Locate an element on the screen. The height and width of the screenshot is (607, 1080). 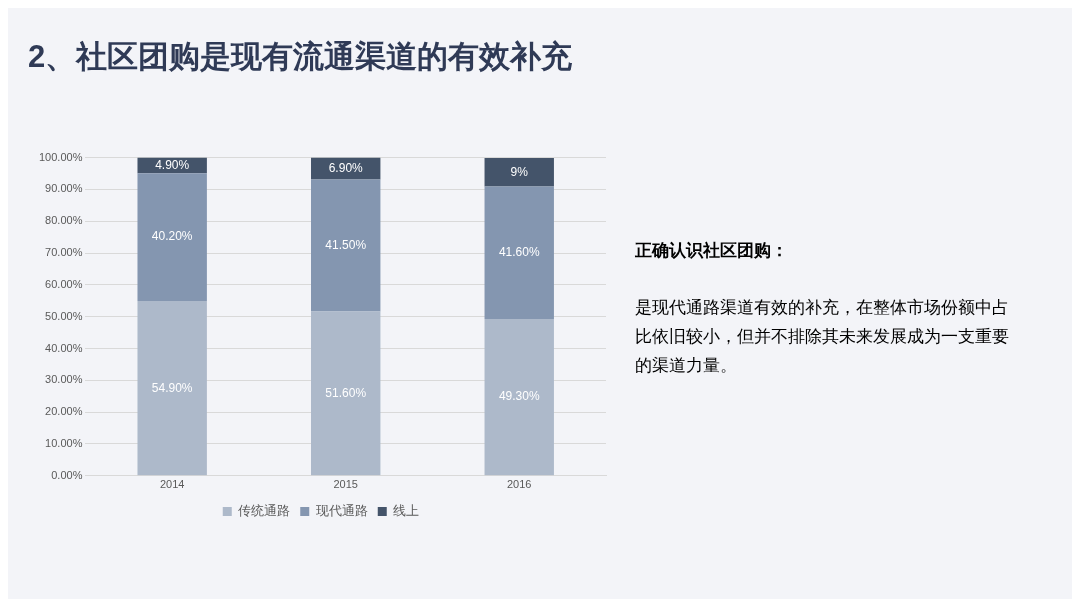
data-label: 49.30% is located at coordinates (519, 396).